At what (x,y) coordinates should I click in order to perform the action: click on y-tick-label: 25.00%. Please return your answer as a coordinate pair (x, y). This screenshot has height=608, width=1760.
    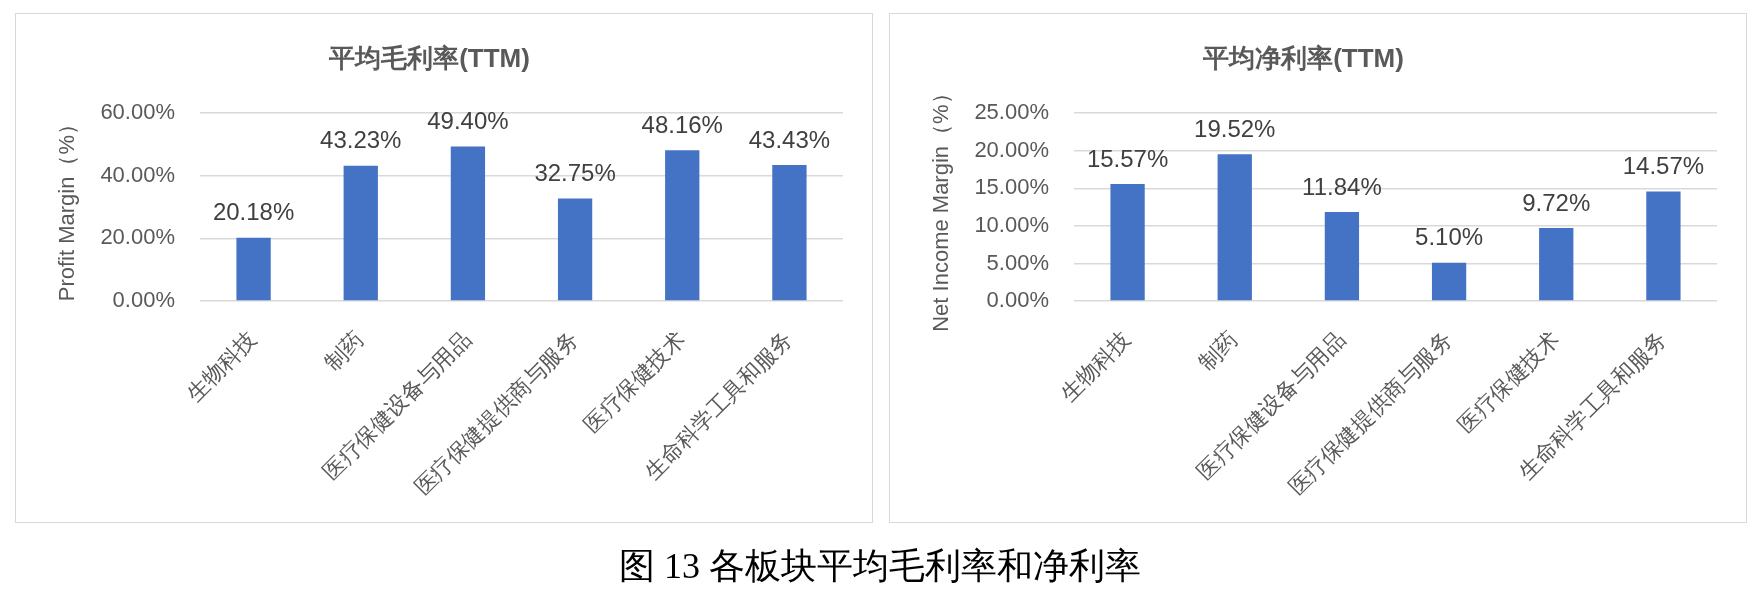
    Looking at the image, I should click on (1011, 112).